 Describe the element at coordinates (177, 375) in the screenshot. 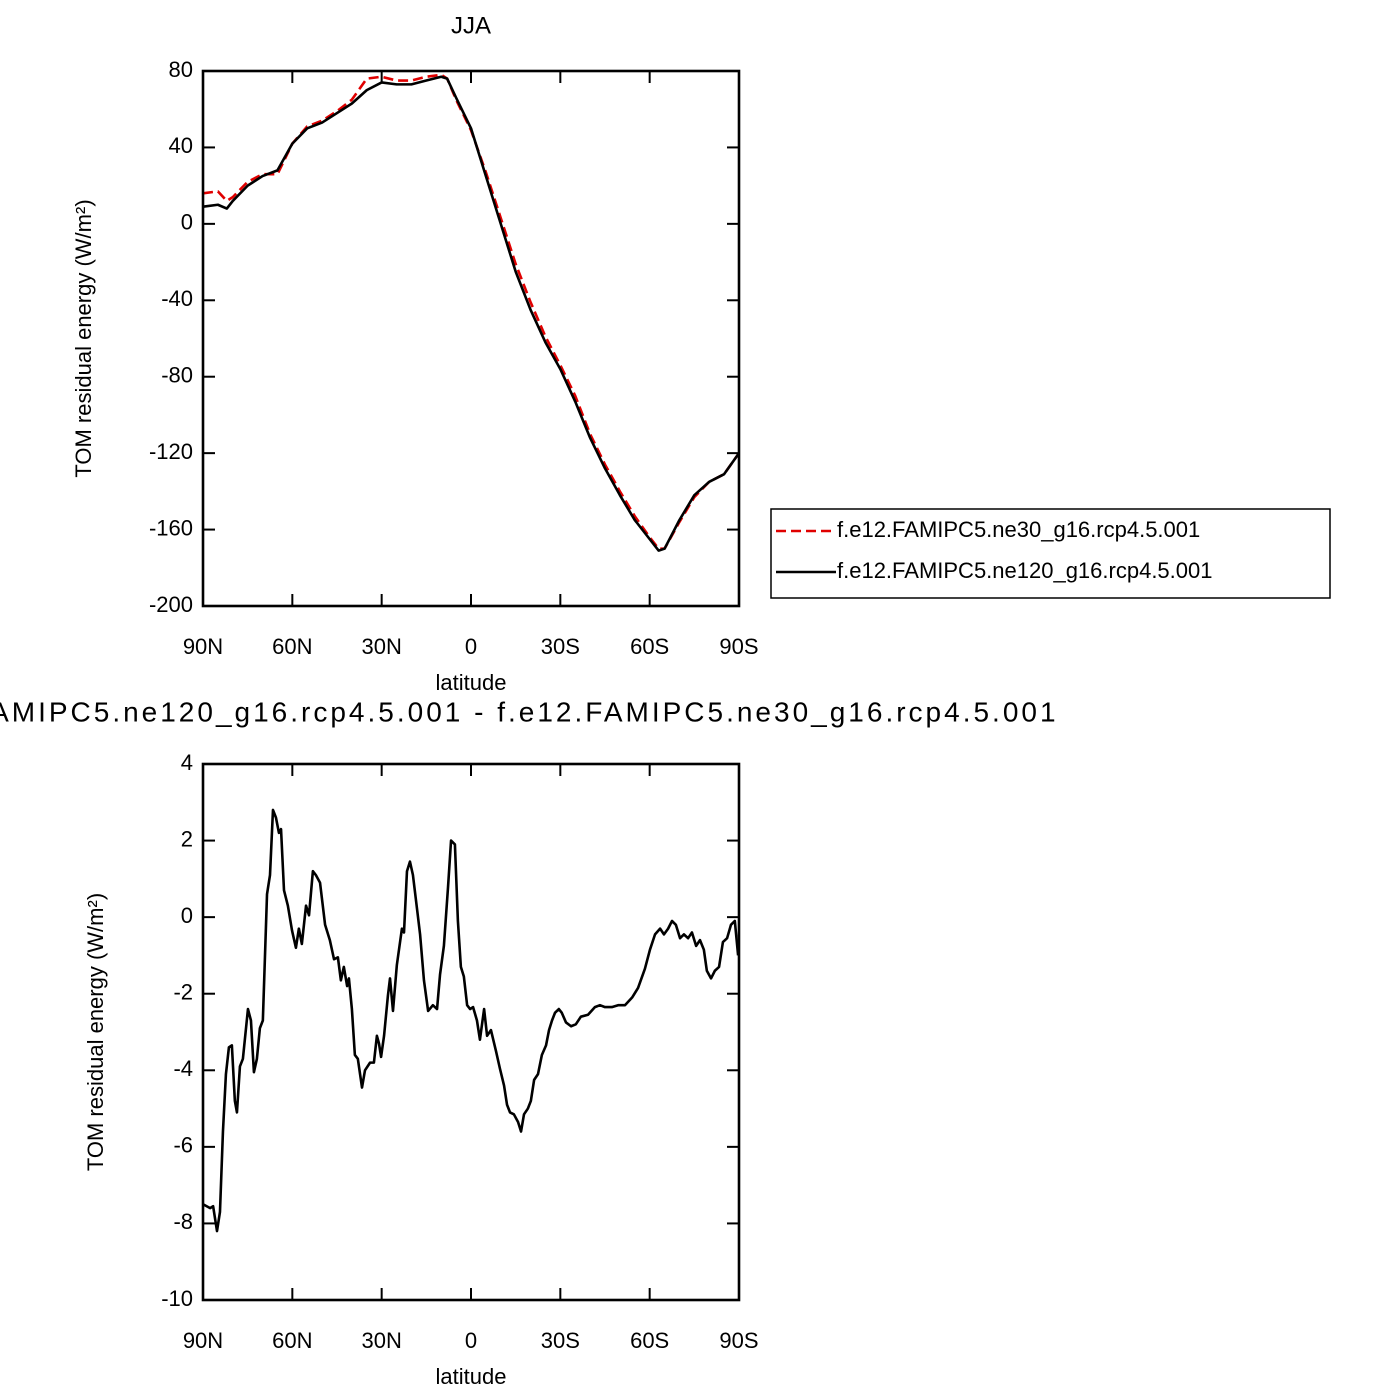

I see `y-tick-label: -80` at that location.